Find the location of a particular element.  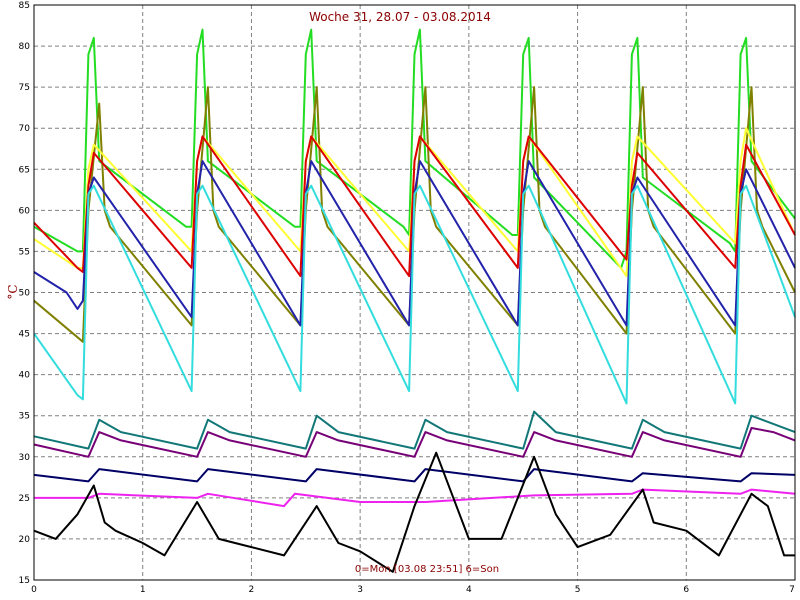

y-tick-label: 55 is located at coordinates (24, 252).